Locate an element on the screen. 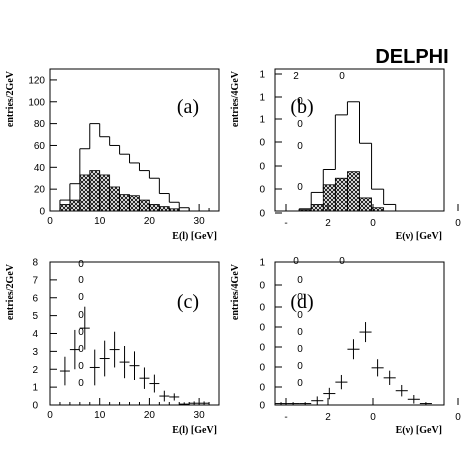 The width and height of the screenshot is (474, 463). y-tick-label: 20 is located at coordinates (40, 190).